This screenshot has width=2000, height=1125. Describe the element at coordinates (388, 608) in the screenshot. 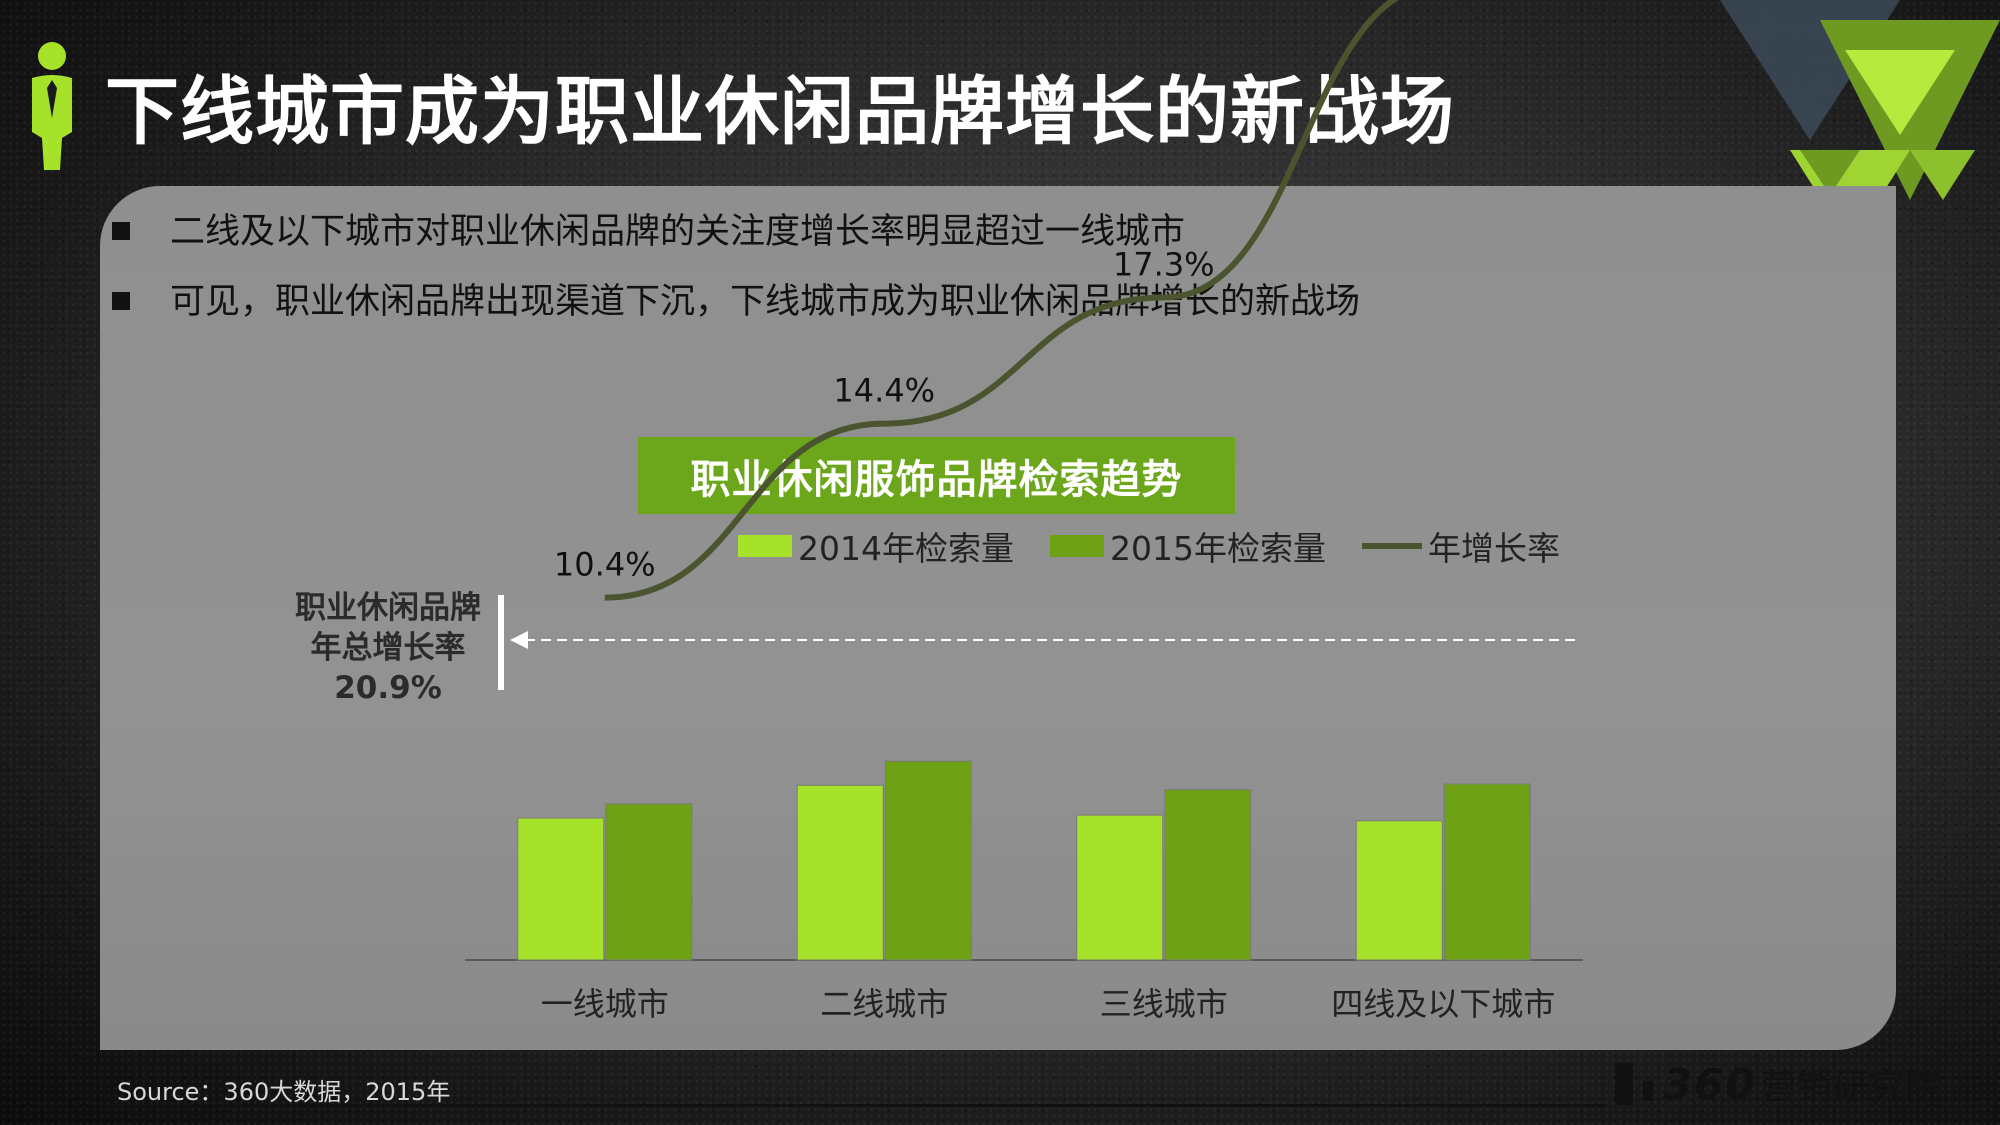

I see `total-growth-label-1: 职业休闲品牌` at that location.